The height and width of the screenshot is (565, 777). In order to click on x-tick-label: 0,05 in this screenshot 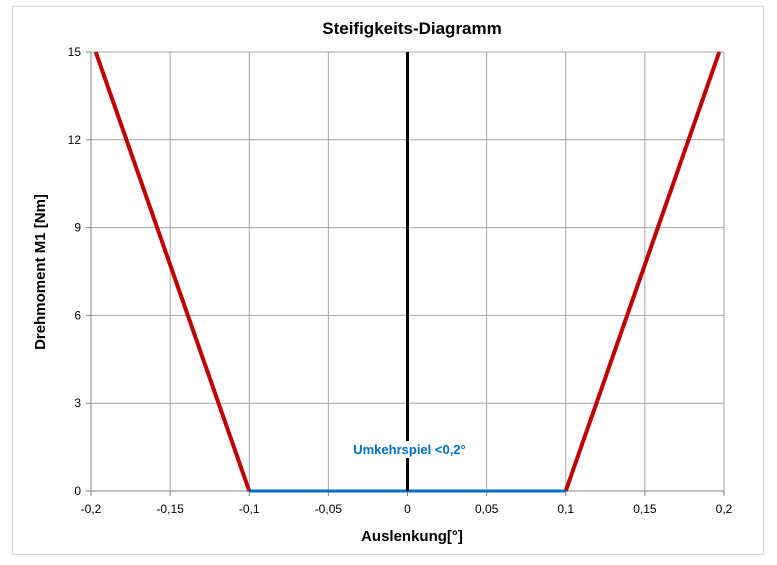, I will do `click(487, 509)`.